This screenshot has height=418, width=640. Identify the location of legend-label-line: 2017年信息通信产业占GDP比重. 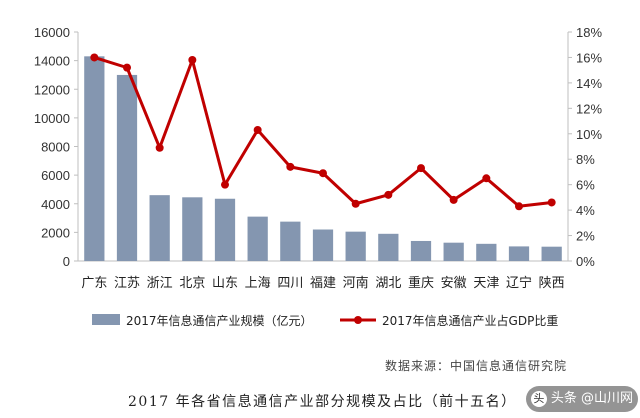
(470, 320).